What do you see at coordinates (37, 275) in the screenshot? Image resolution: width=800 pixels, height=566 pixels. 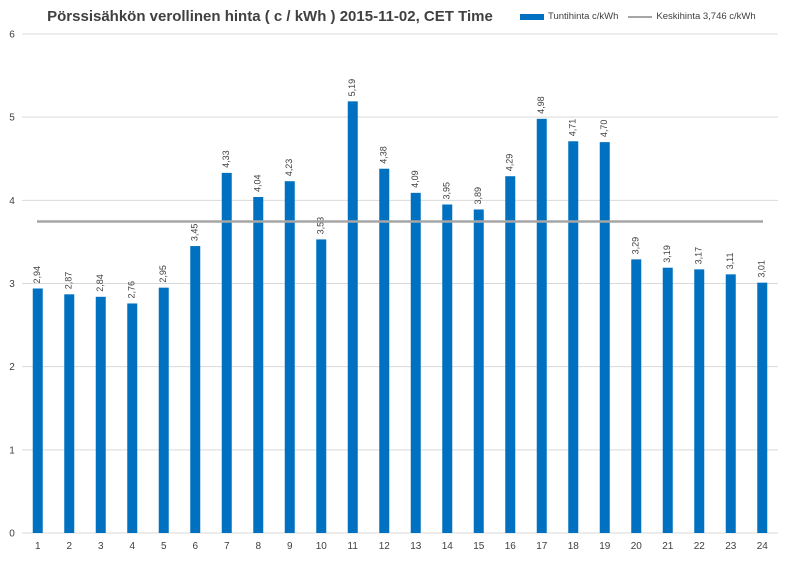 I see `data-label: 2,94` at bounding box center [37, 275].